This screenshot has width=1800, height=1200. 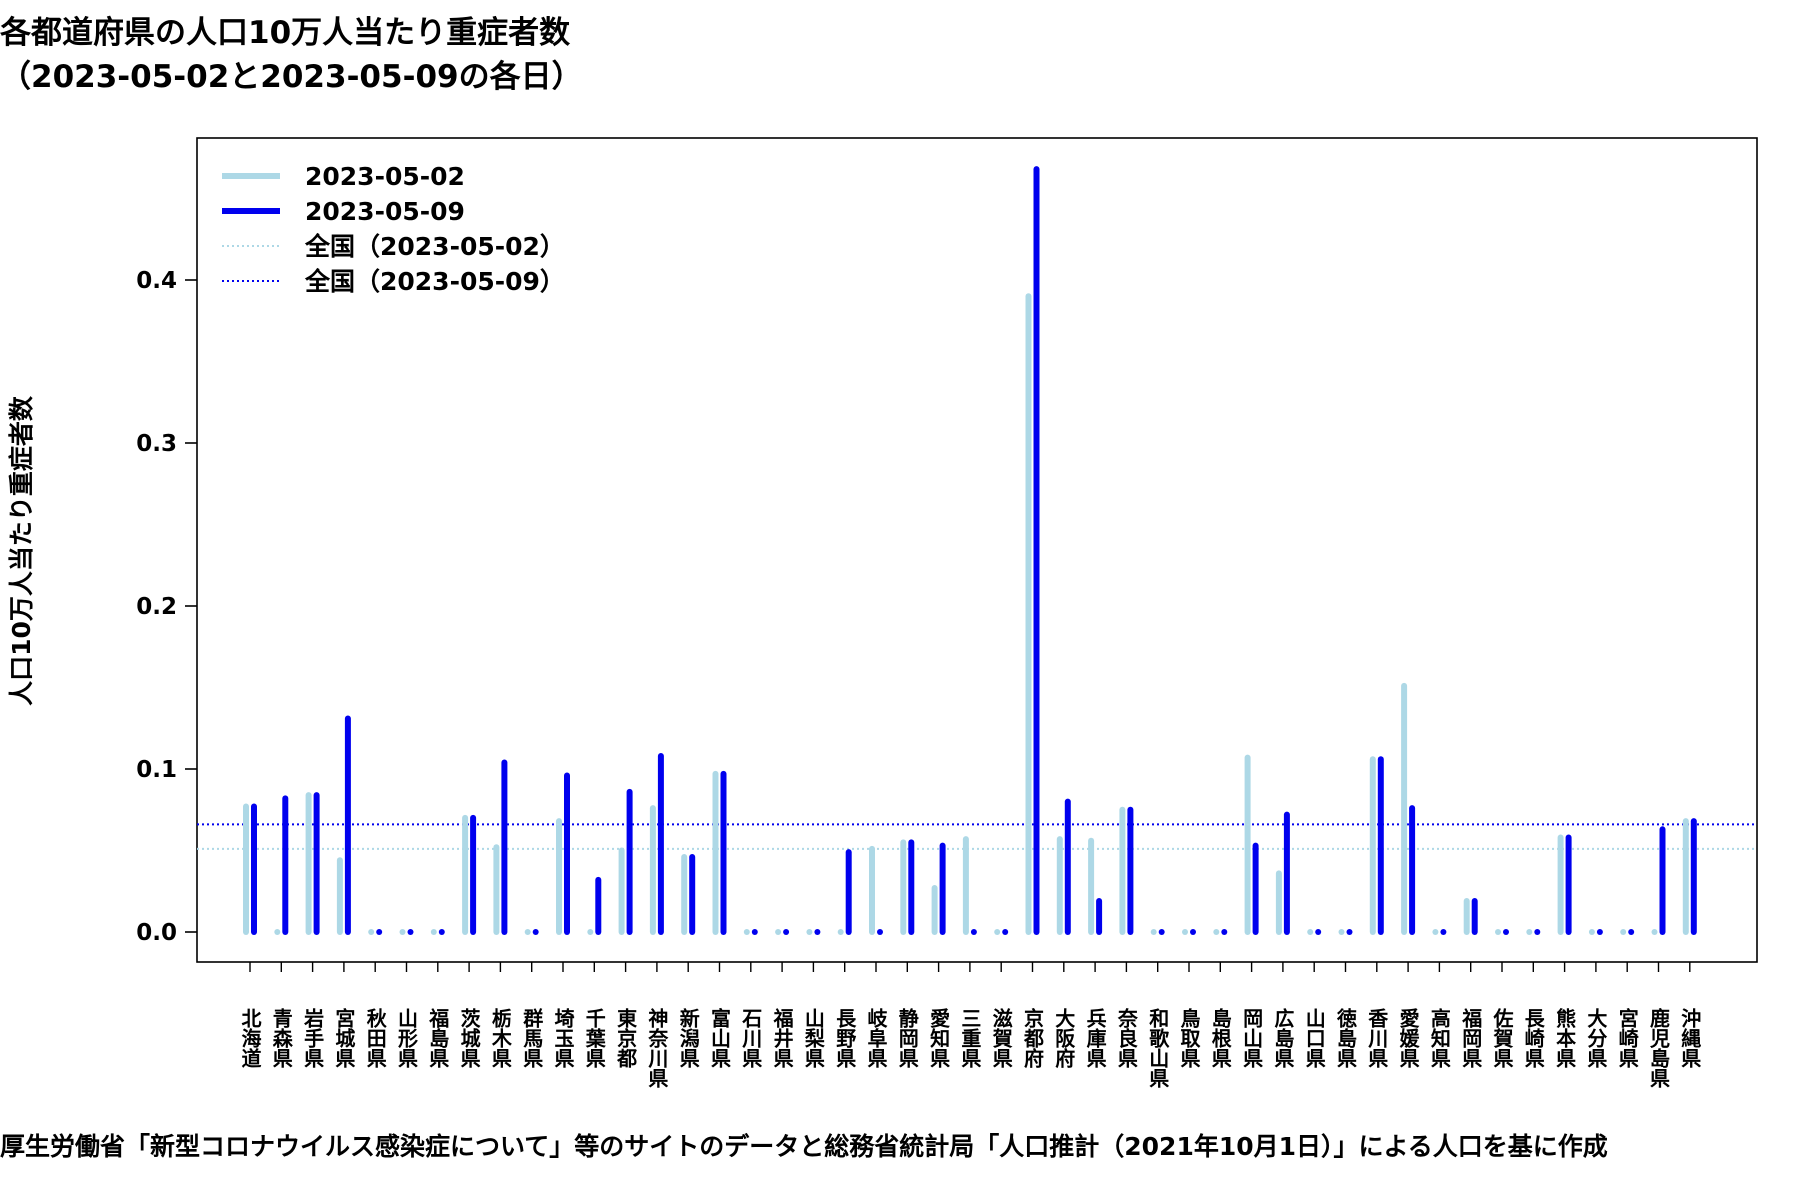 I want to click on x-tick-label: 京都府, so click(x=1033, y=1038).